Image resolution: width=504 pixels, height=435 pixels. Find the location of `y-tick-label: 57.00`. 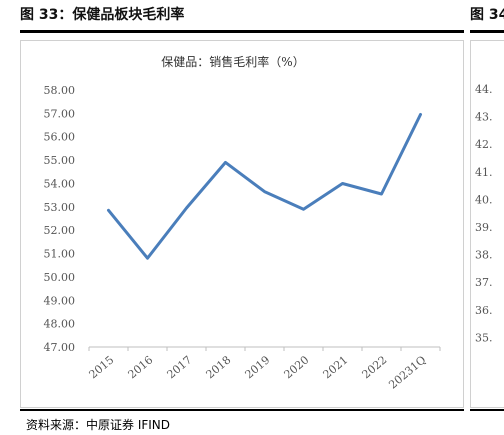

y-tick-label: 57.00 is located at coordinates (60, 113).